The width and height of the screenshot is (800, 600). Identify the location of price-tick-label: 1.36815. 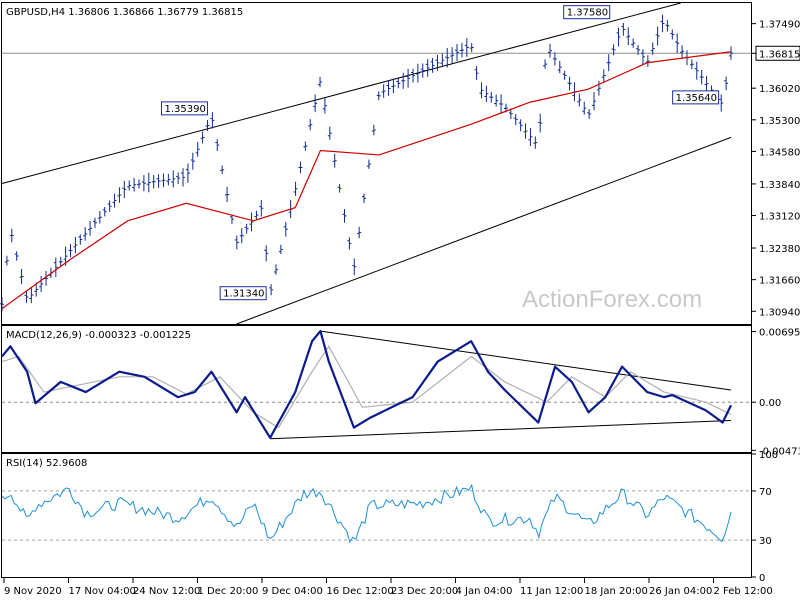
(779, 54).